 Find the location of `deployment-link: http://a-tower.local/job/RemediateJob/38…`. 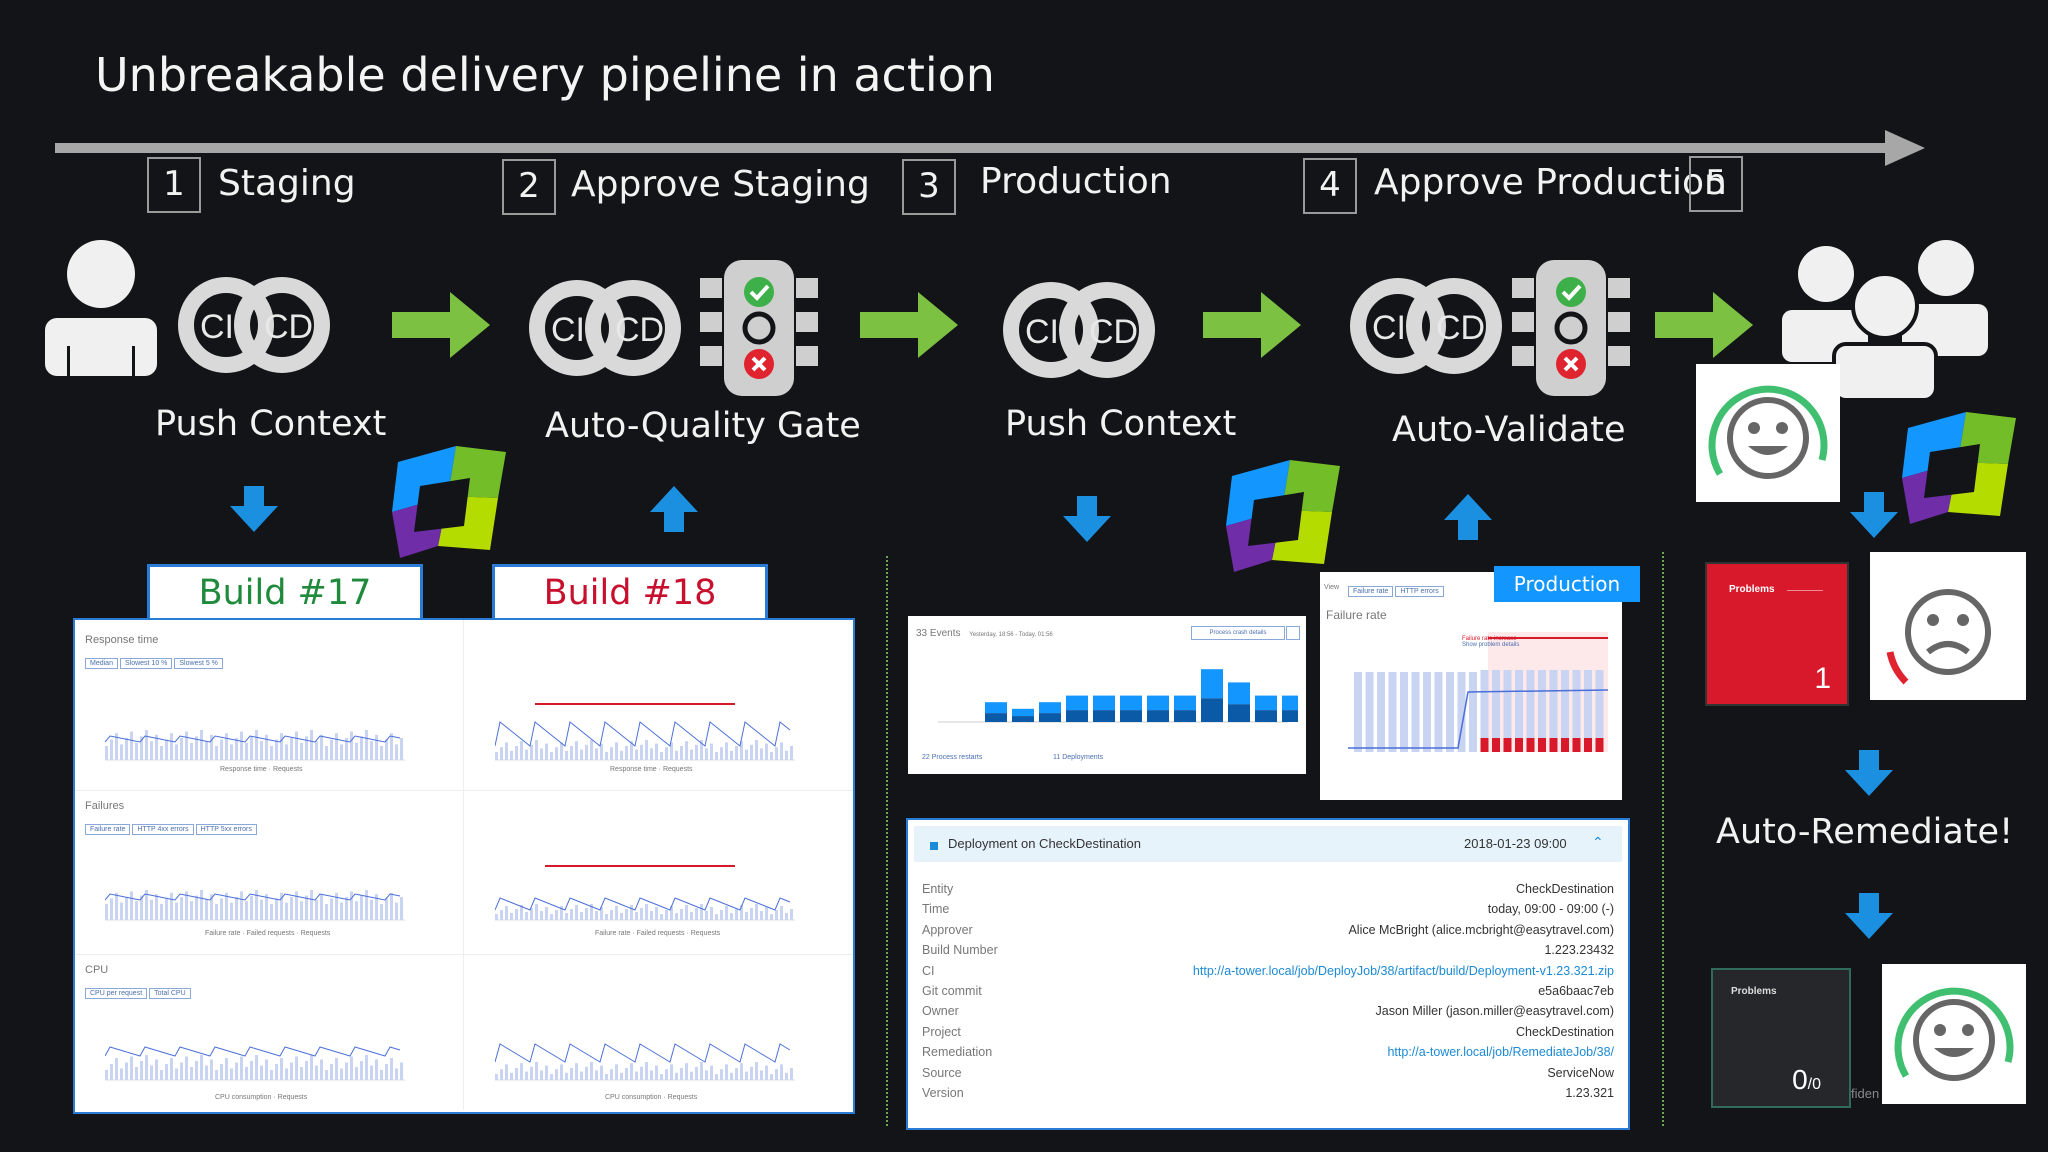

deployment-link: http://a-tower.local/job/RemediateJob/38… is located at coordinates (1500, 1052).